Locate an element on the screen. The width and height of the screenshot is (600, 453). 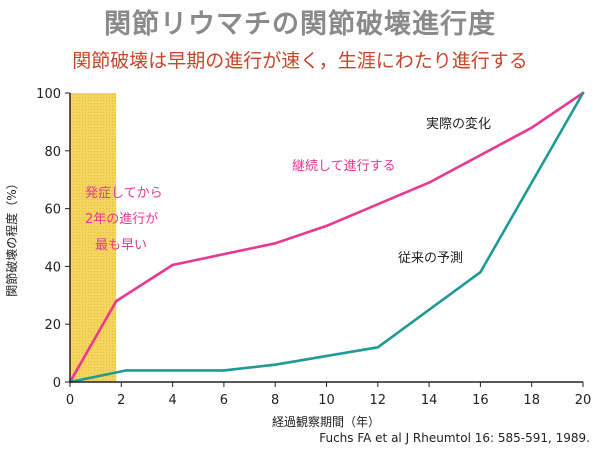
y-tick-label-0: 0 is located at coordinates (57, 383).